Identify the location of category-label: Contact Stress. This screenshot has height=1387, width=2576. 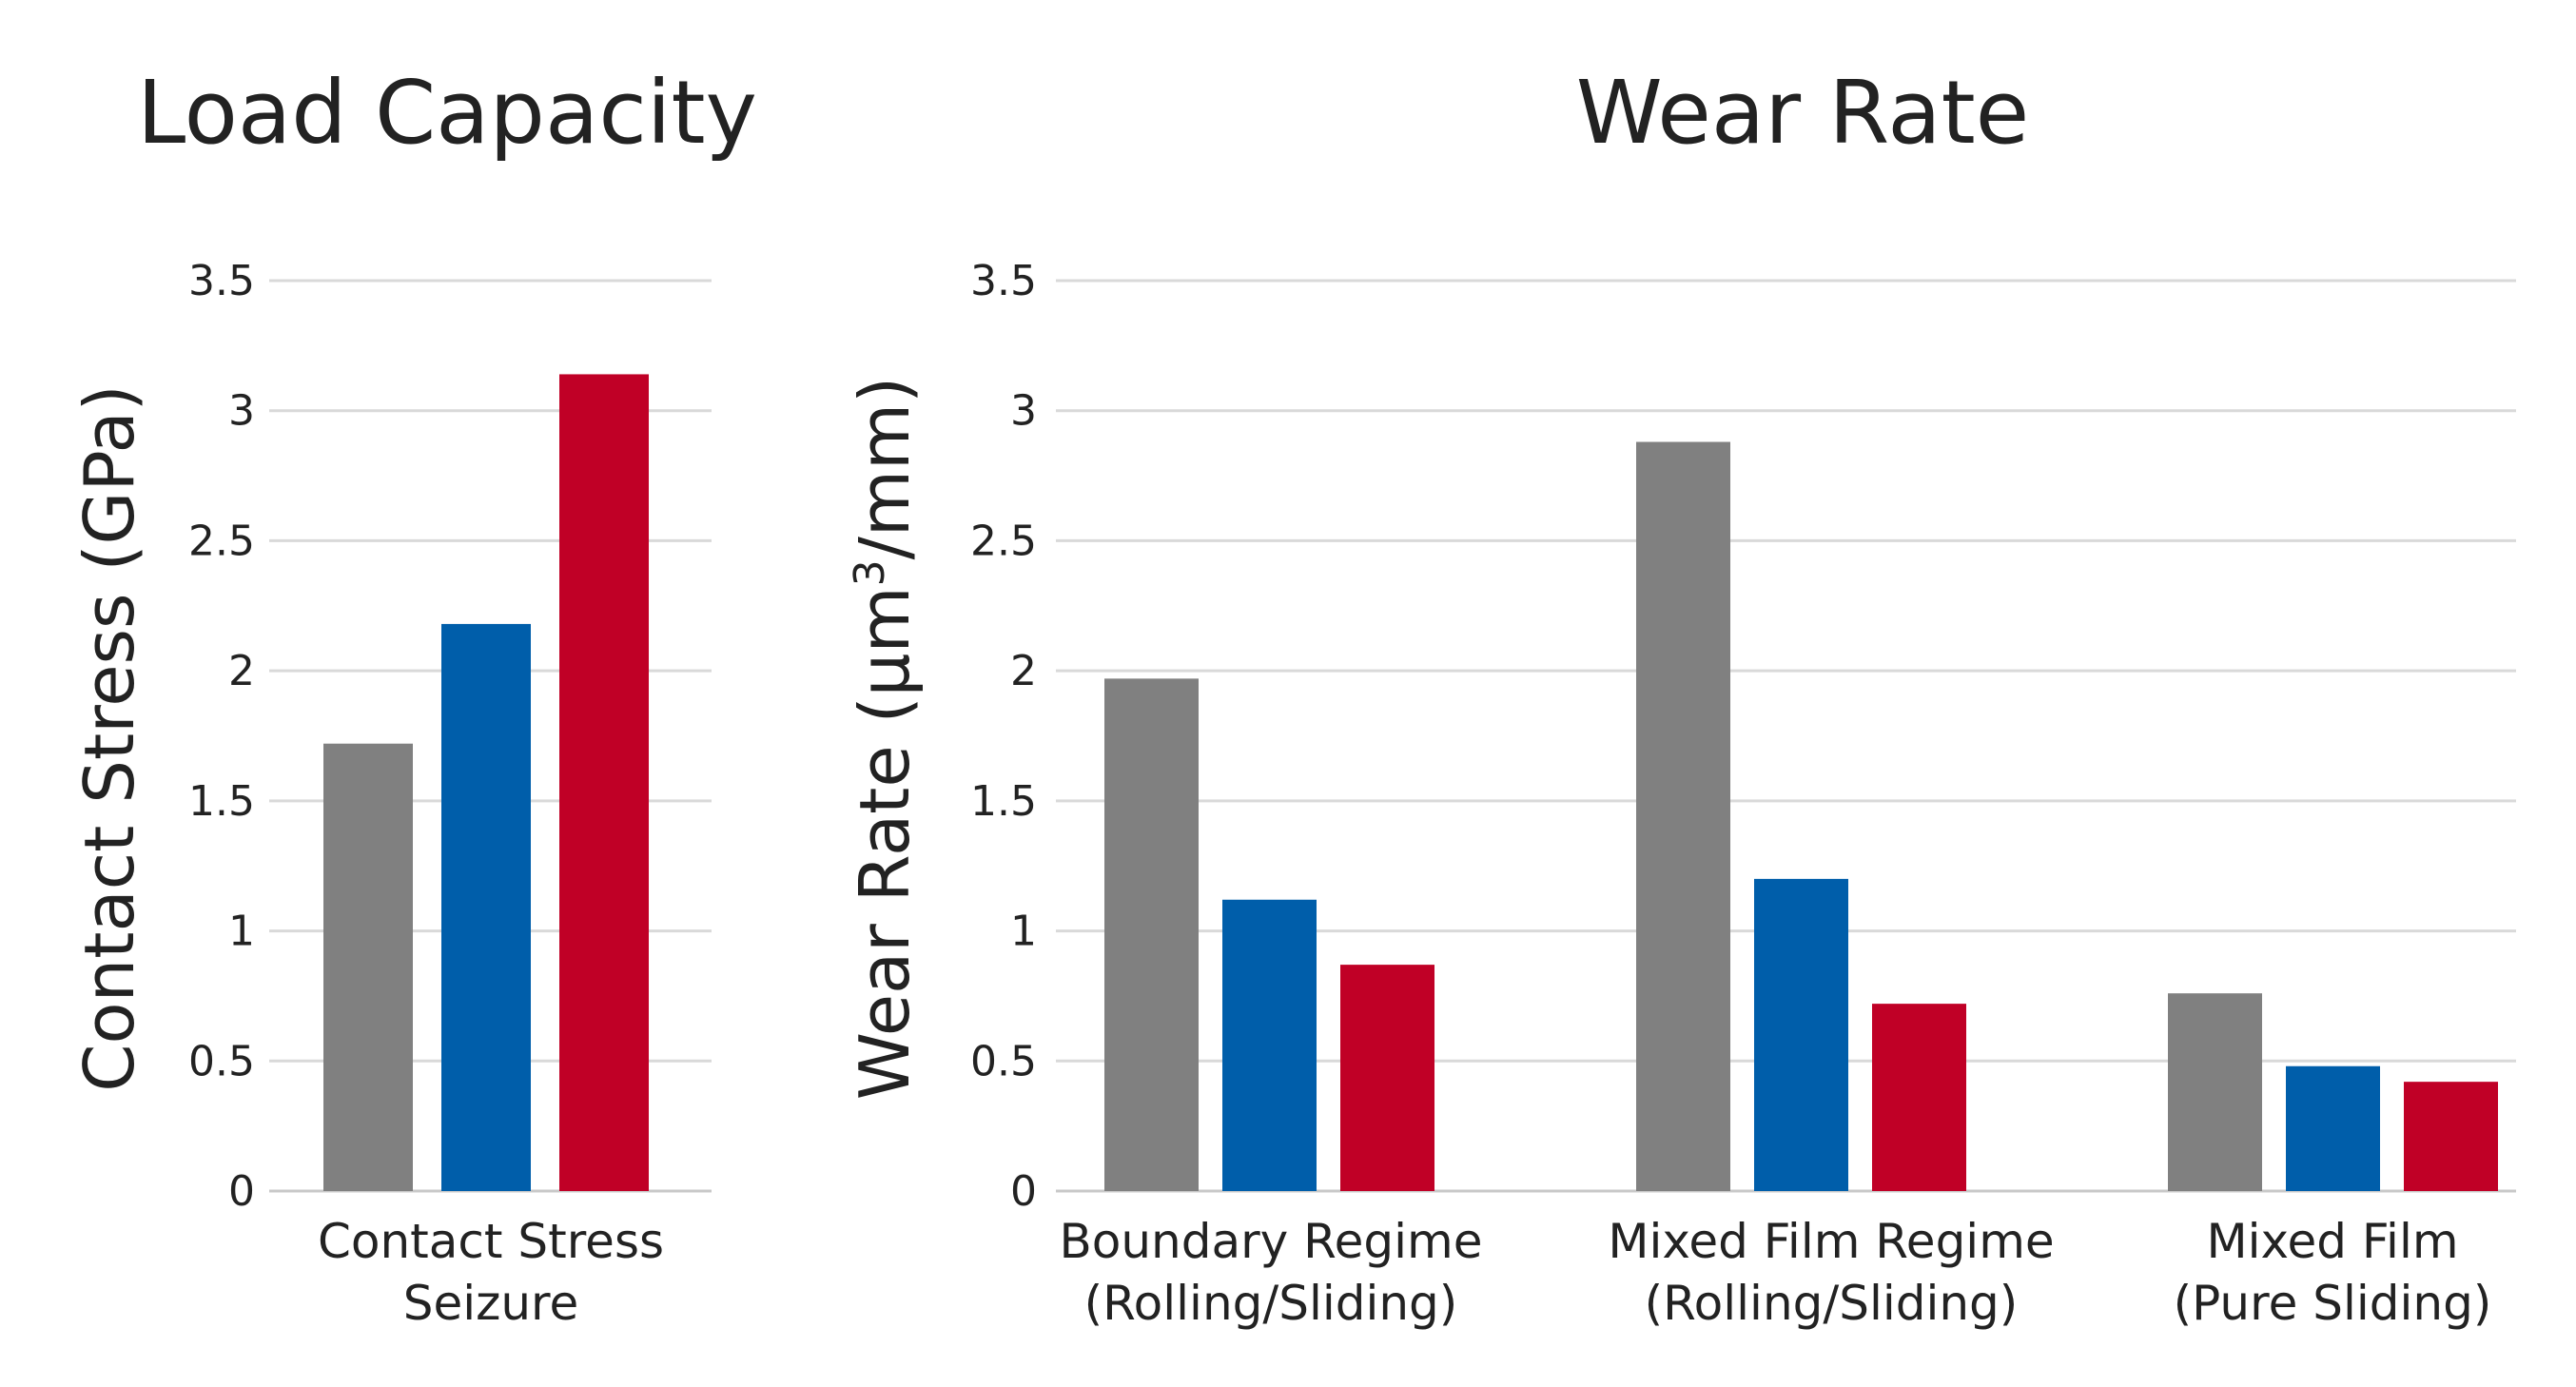
(491, 1242).